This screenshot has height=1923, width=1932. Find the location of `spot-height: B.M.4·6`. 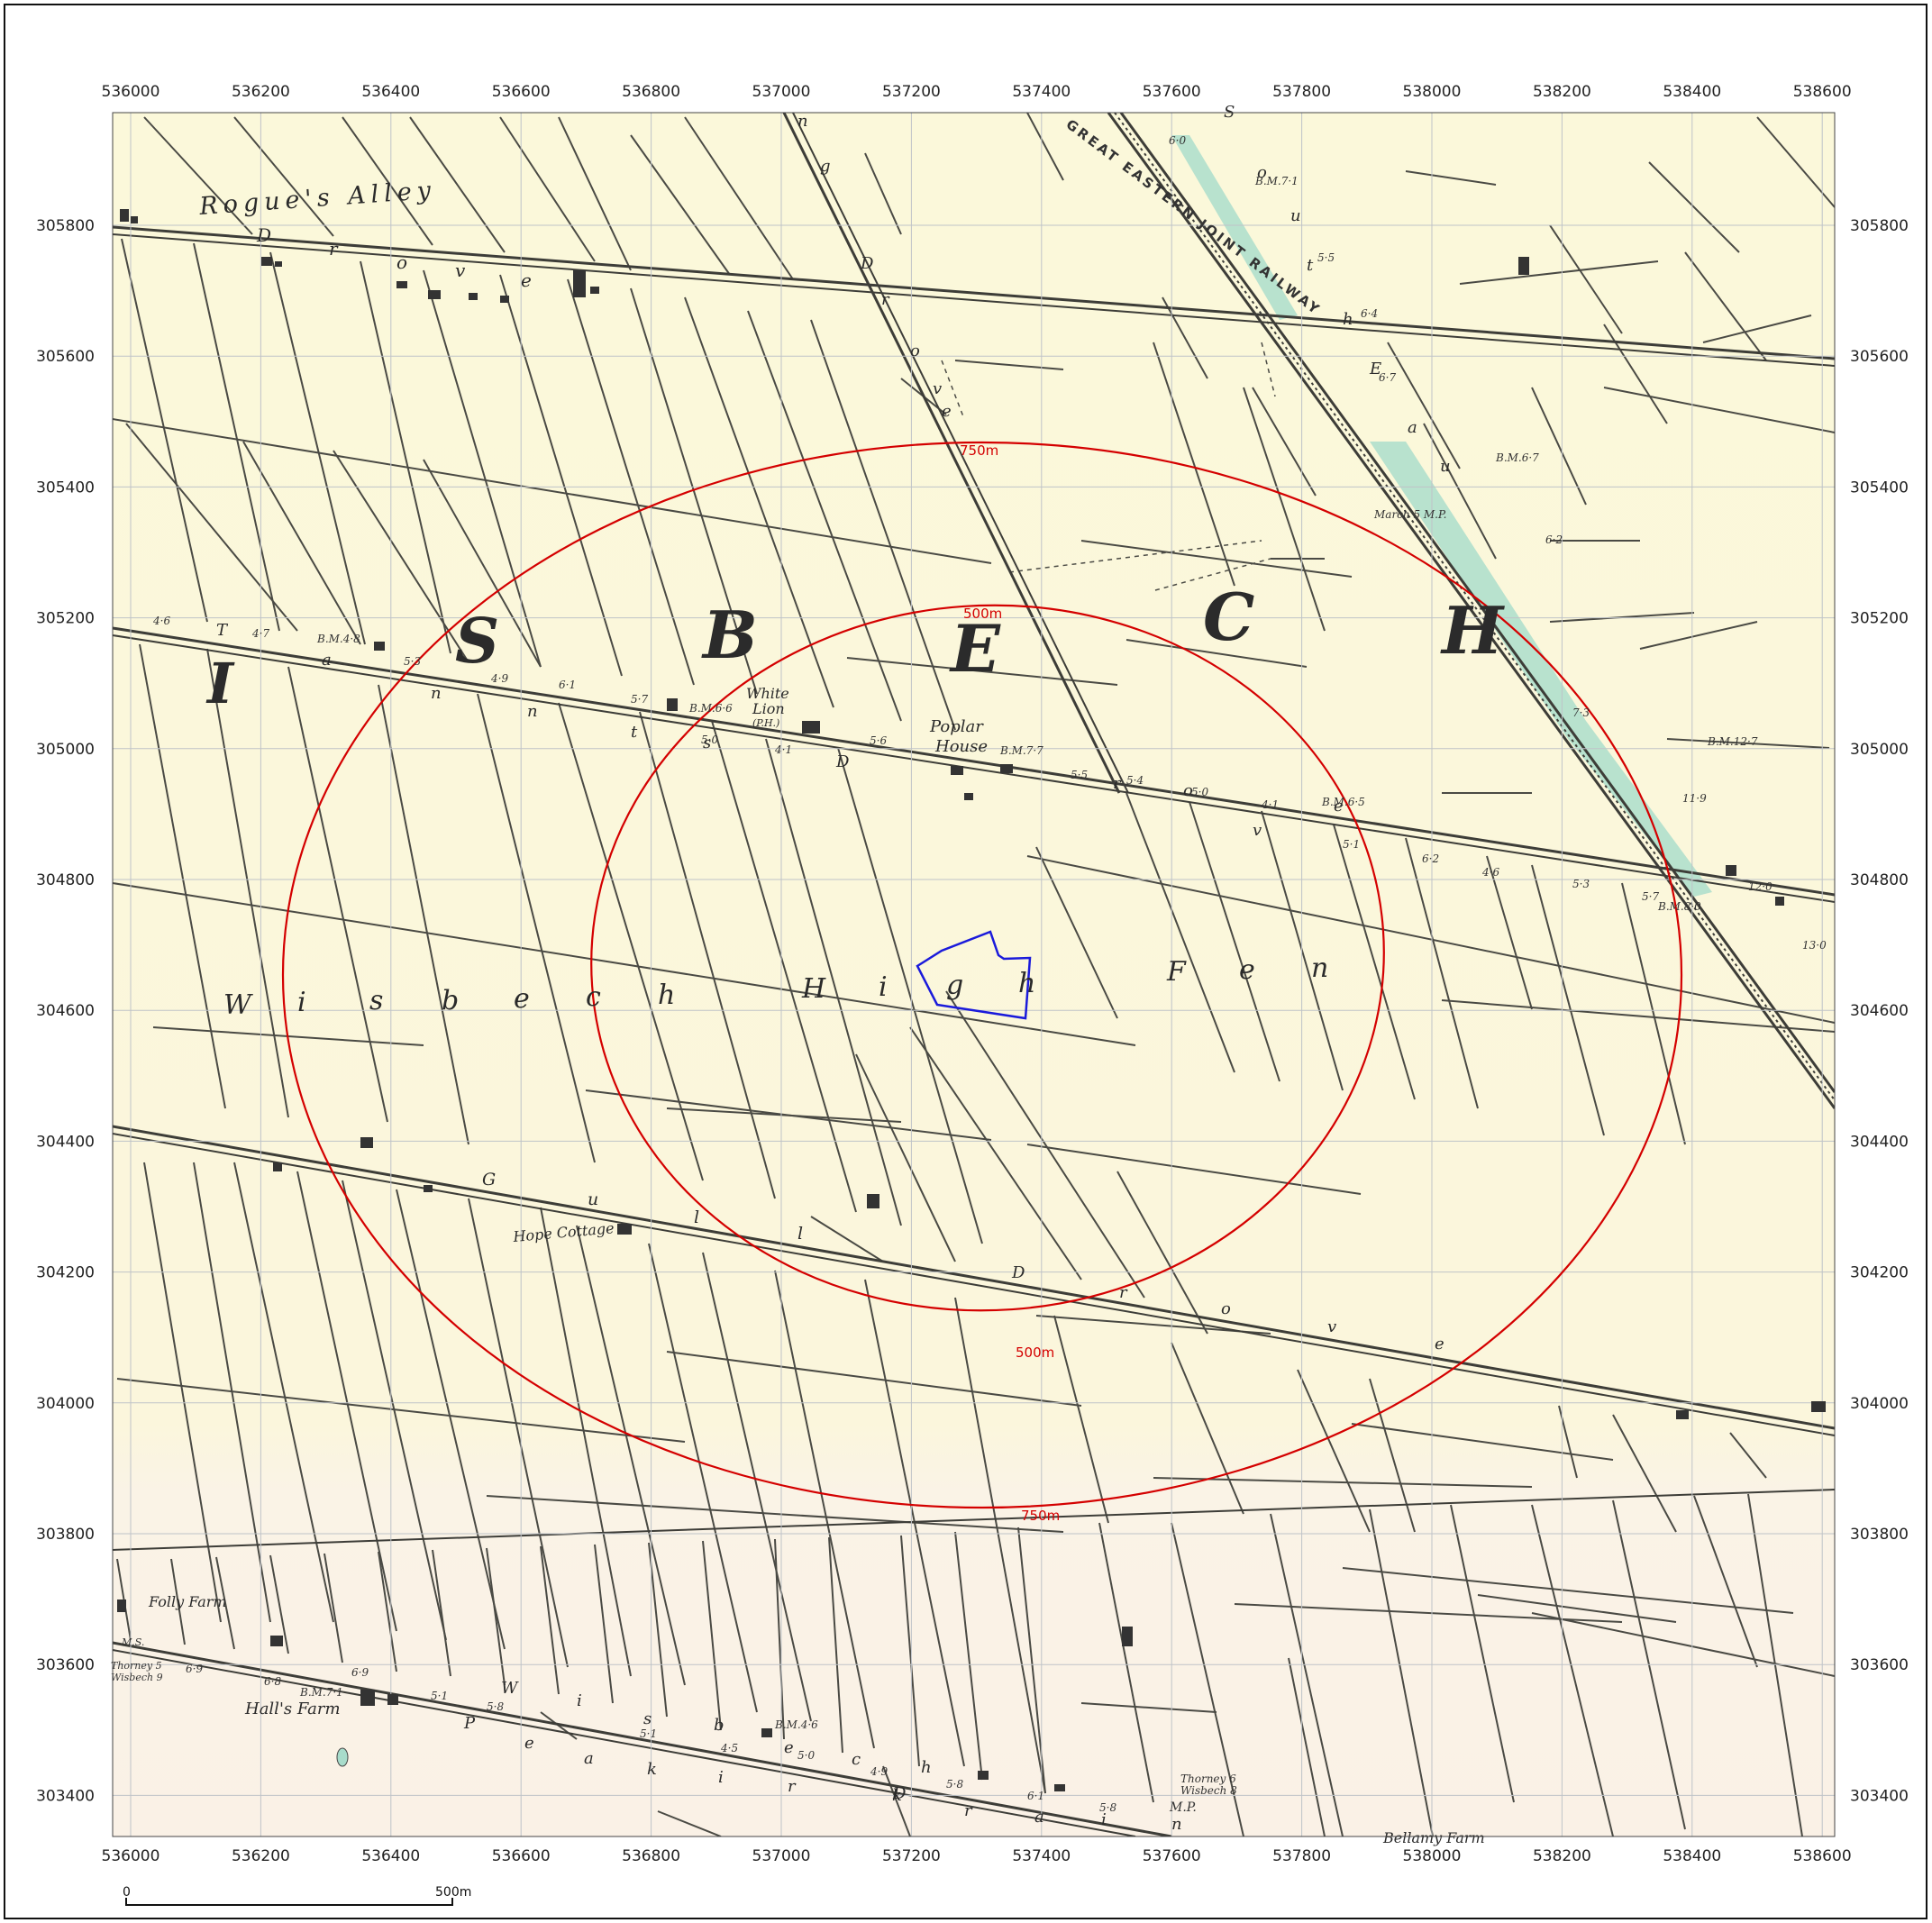

spot-height: B.M.4·6 is located at coordinates (796, 1724).